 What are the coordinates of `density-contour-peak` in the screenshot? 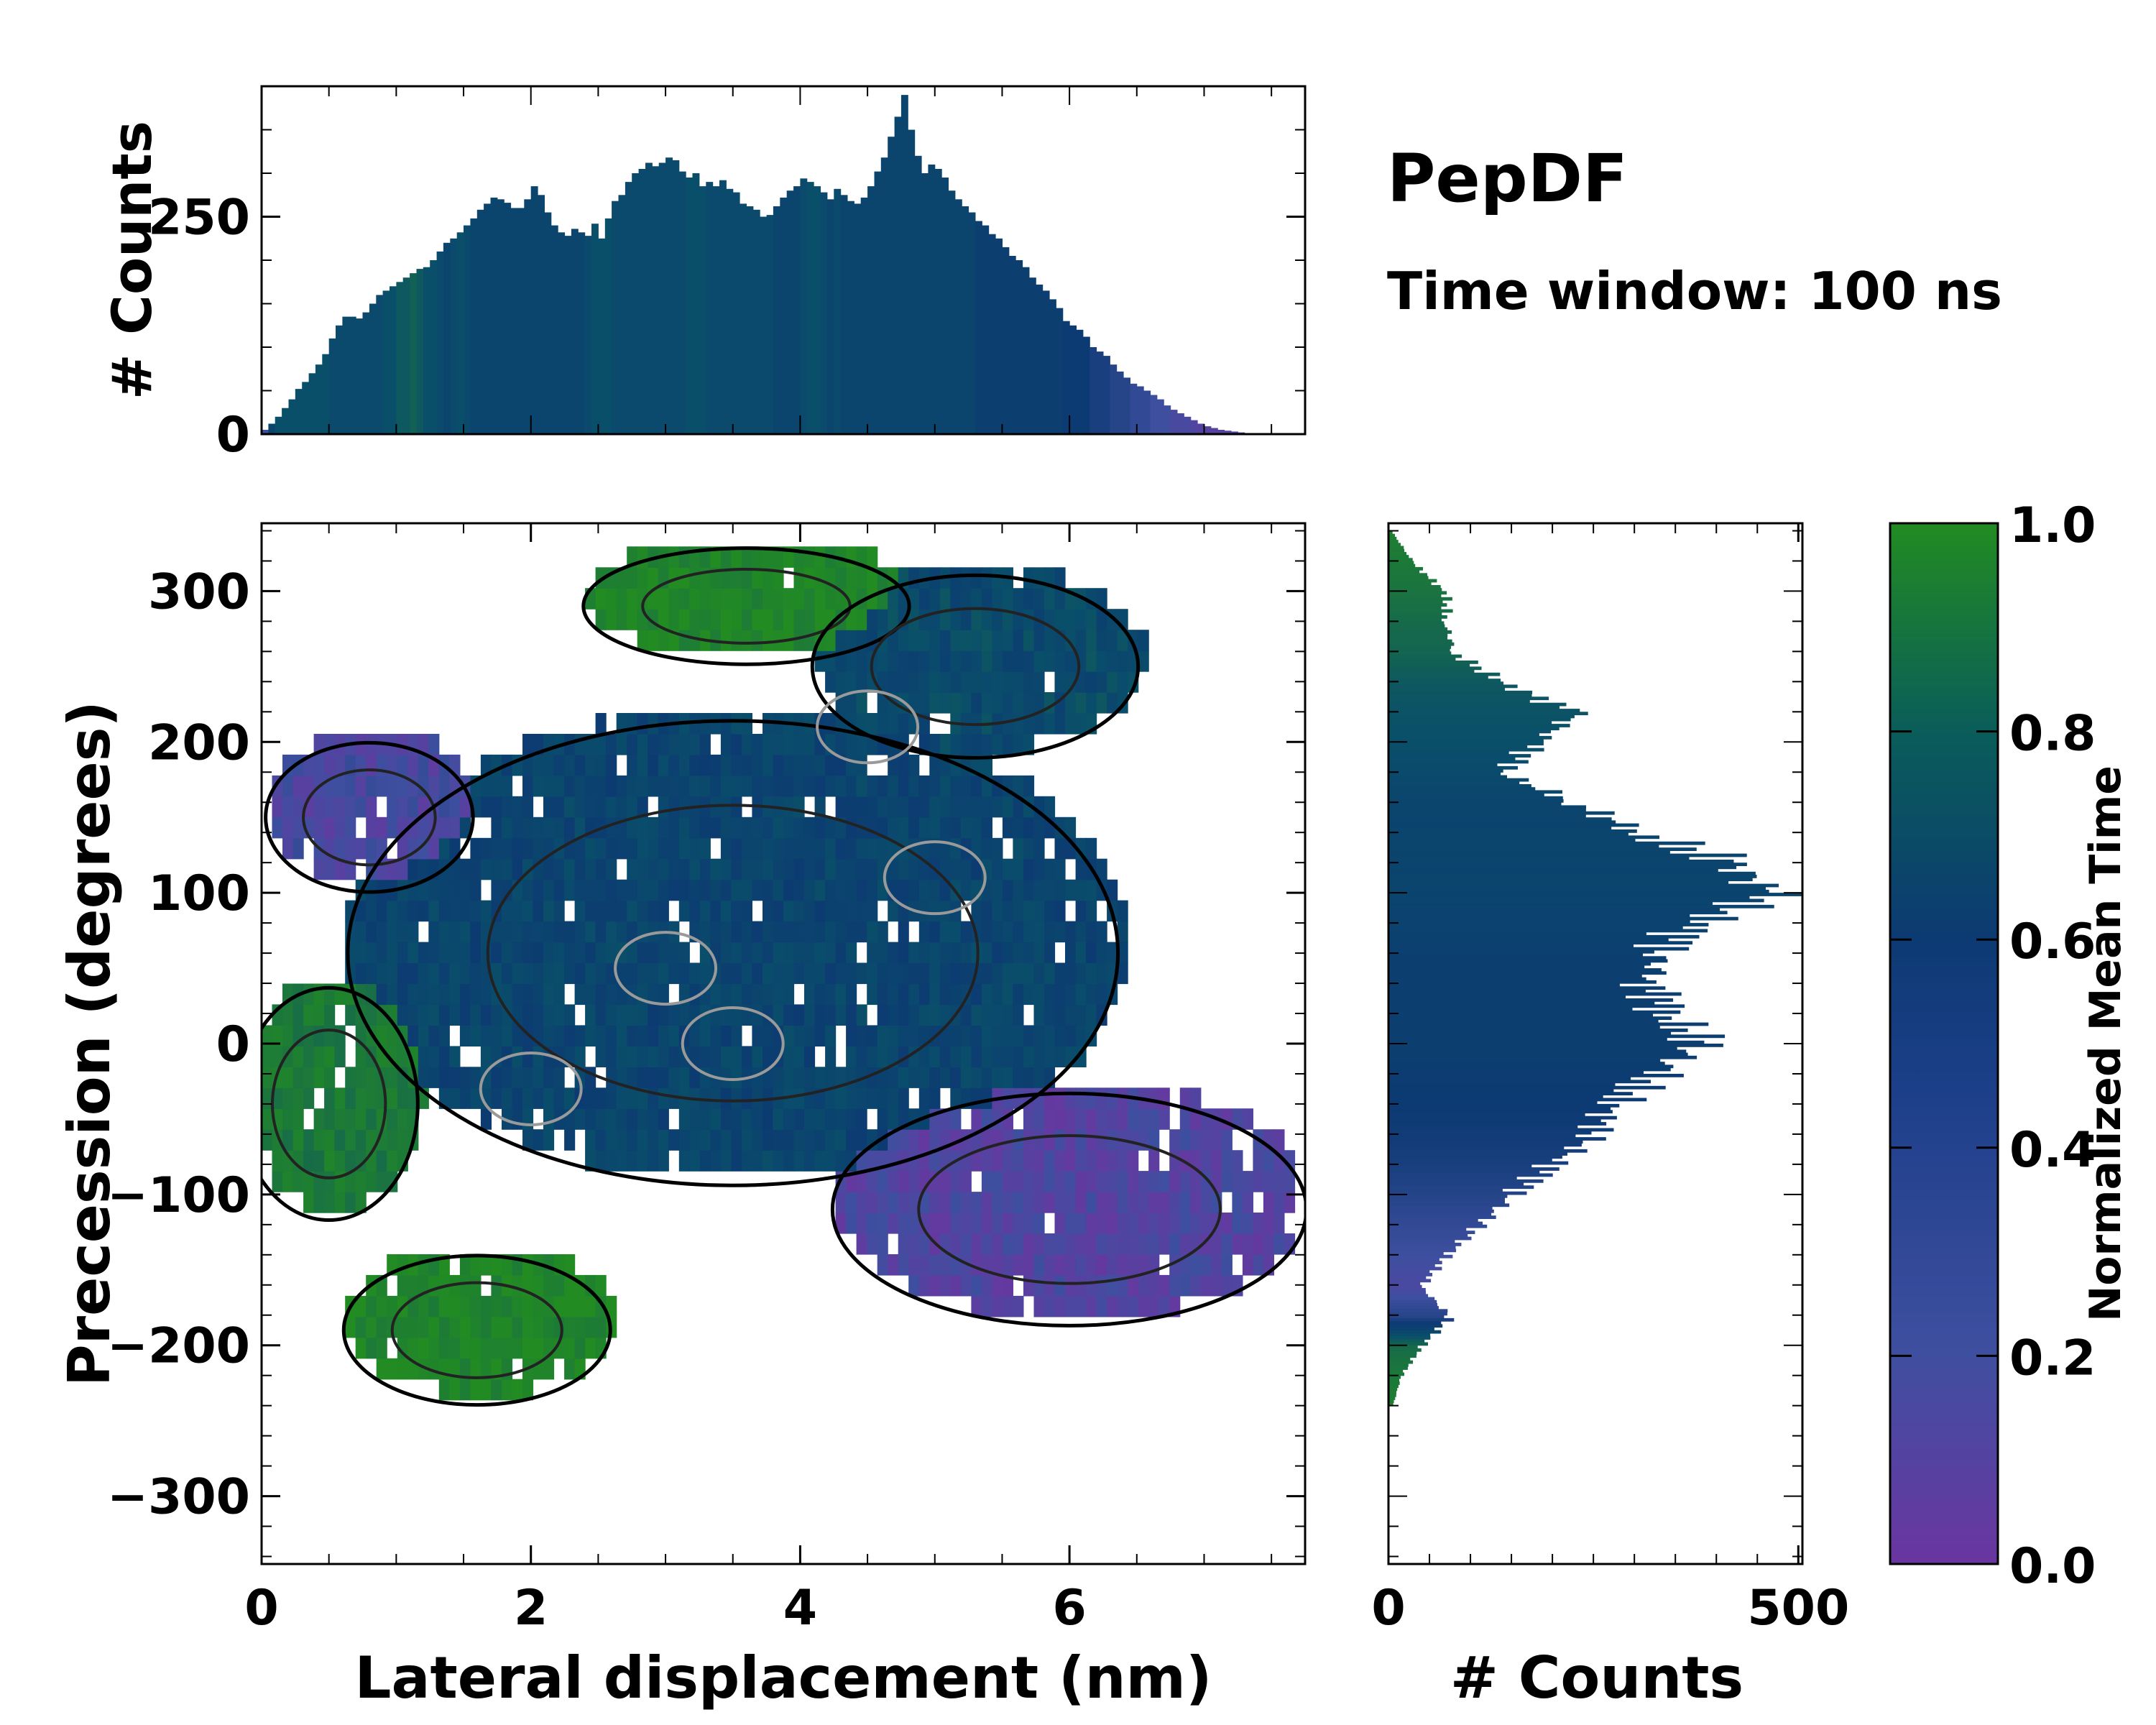 It's located at (868, 727).